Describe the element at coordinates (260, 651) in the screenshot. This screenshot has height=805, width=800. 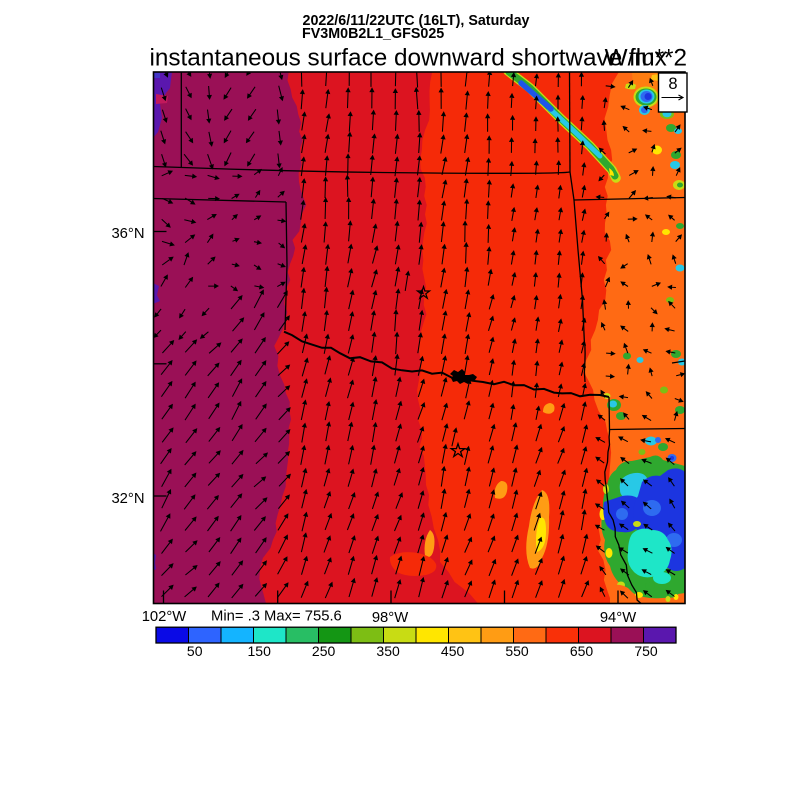
I see `svg-text: 150` at that location.